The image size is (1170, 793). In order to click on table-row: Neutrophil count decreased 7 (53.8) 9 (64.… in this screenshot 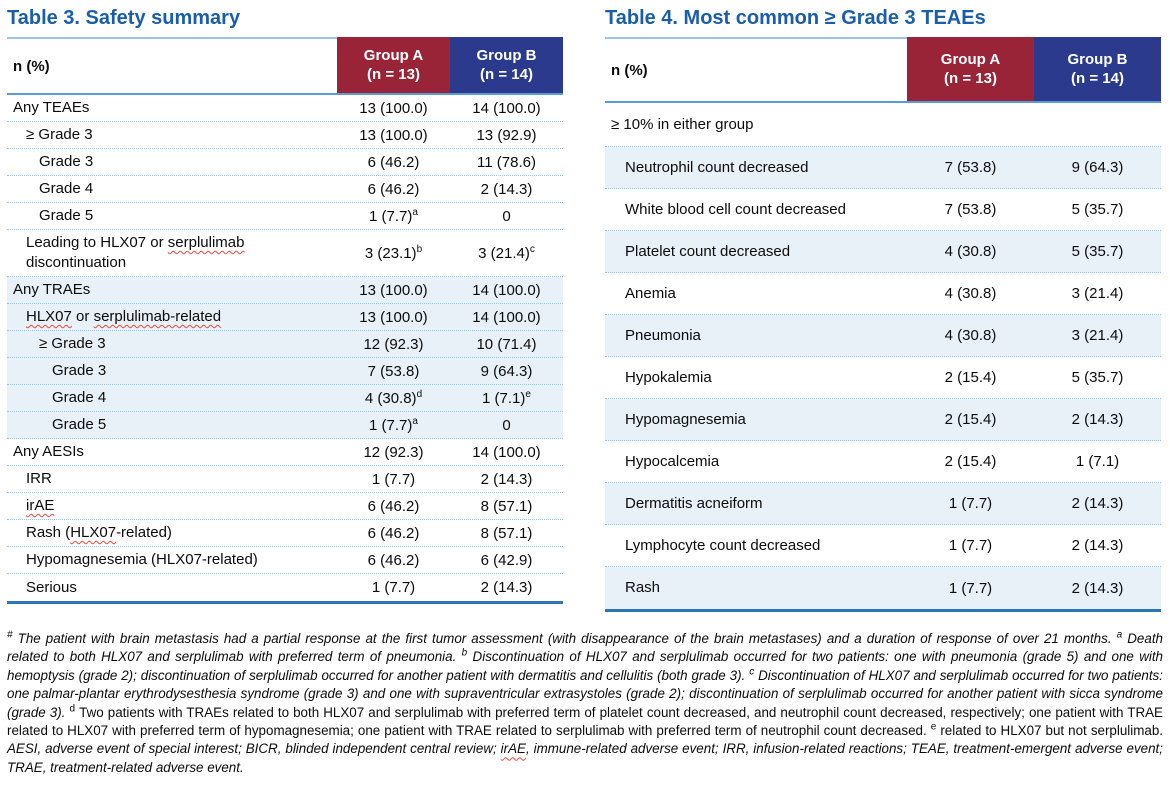, I will do `click(883, 168)`.